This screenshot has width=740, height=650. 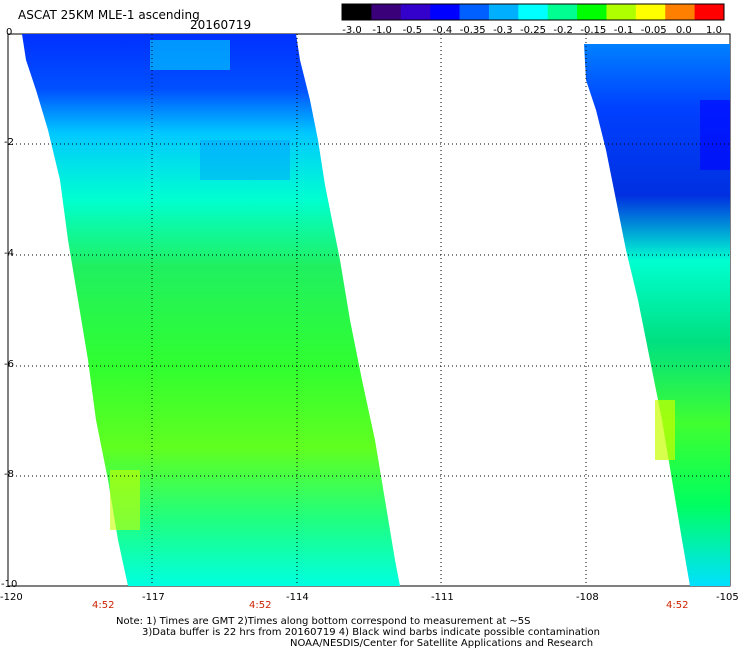 I want to click on colorbar-label: -0.5, so click(x=413, y=30).